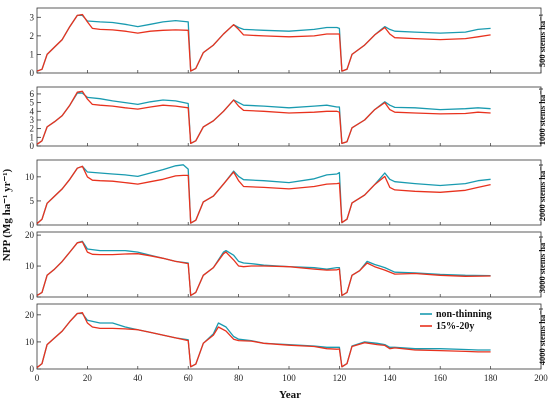 The width and height of the screenshot is (550, 403). I want to click on x-tick-label: 60, so click(189, 378).